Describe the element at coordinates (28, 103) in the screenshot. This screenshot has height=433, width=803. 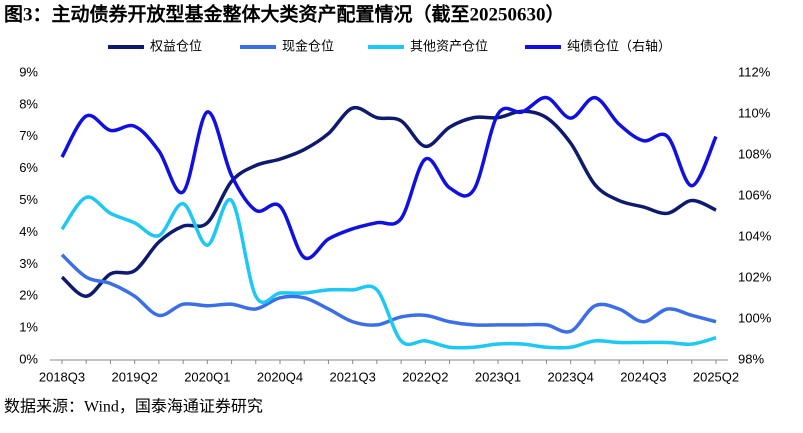
I see `y-tick-label: 8%` at that location.